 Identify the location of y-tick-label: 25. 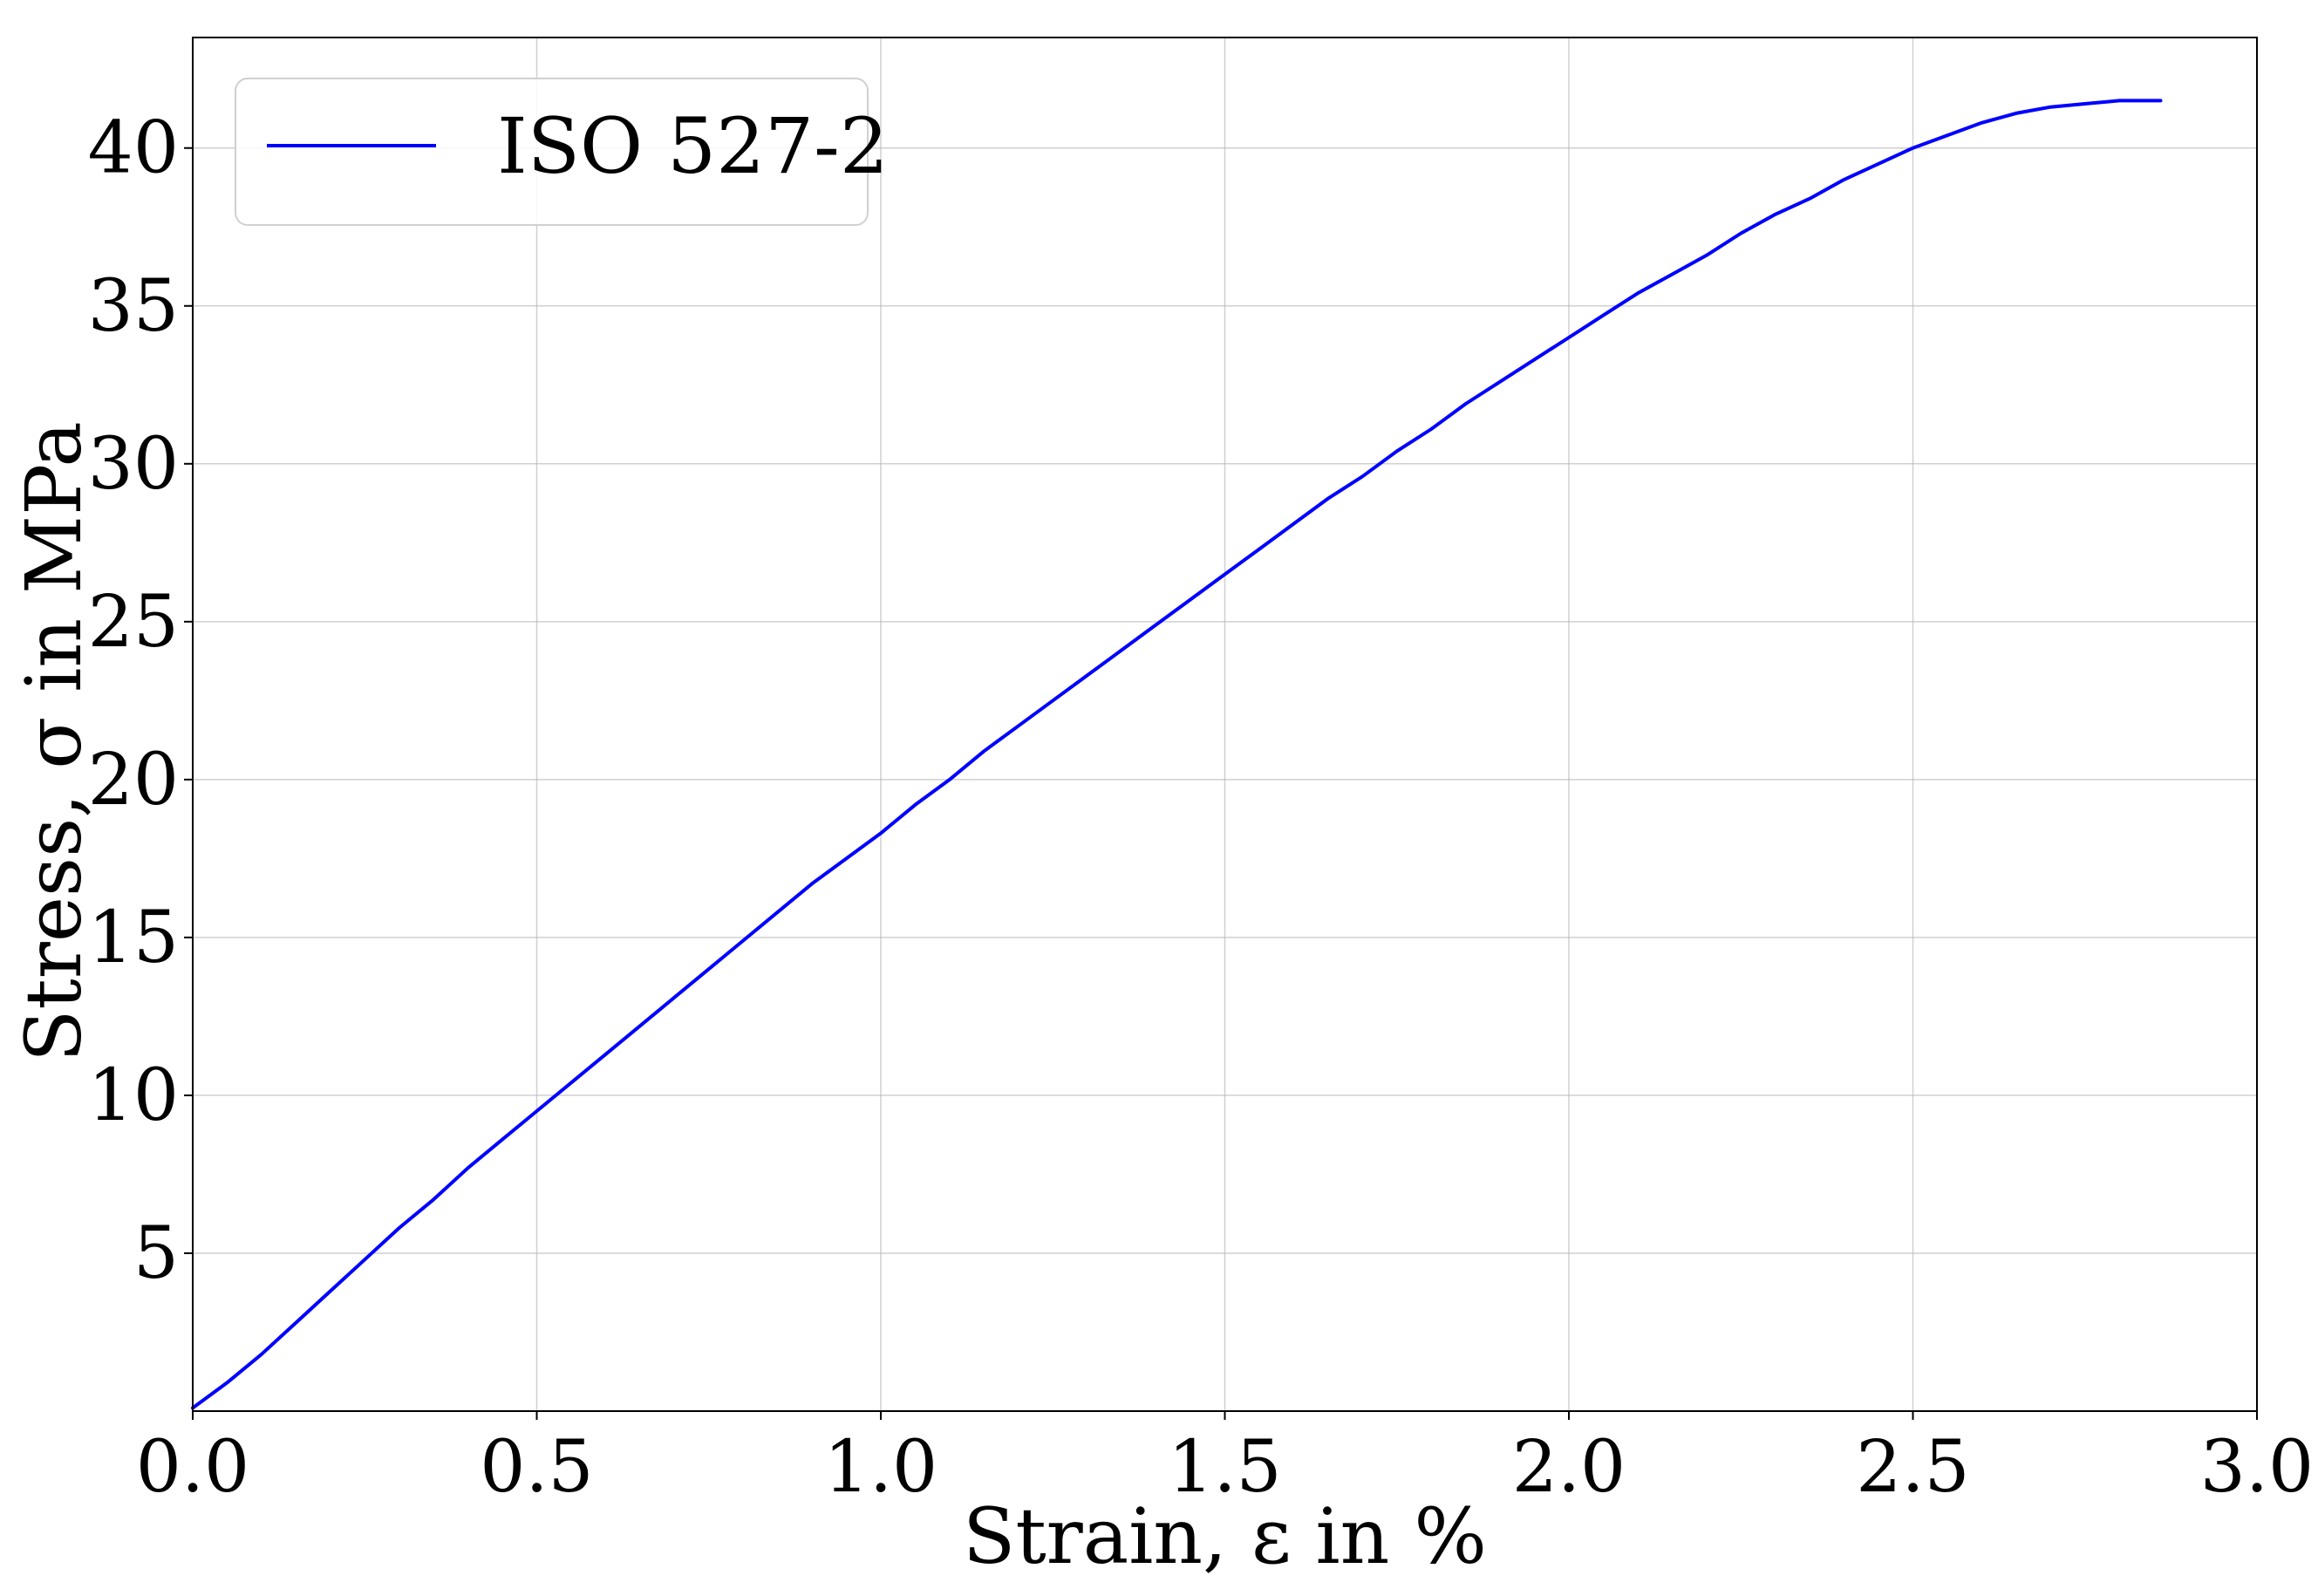
(134, 623).